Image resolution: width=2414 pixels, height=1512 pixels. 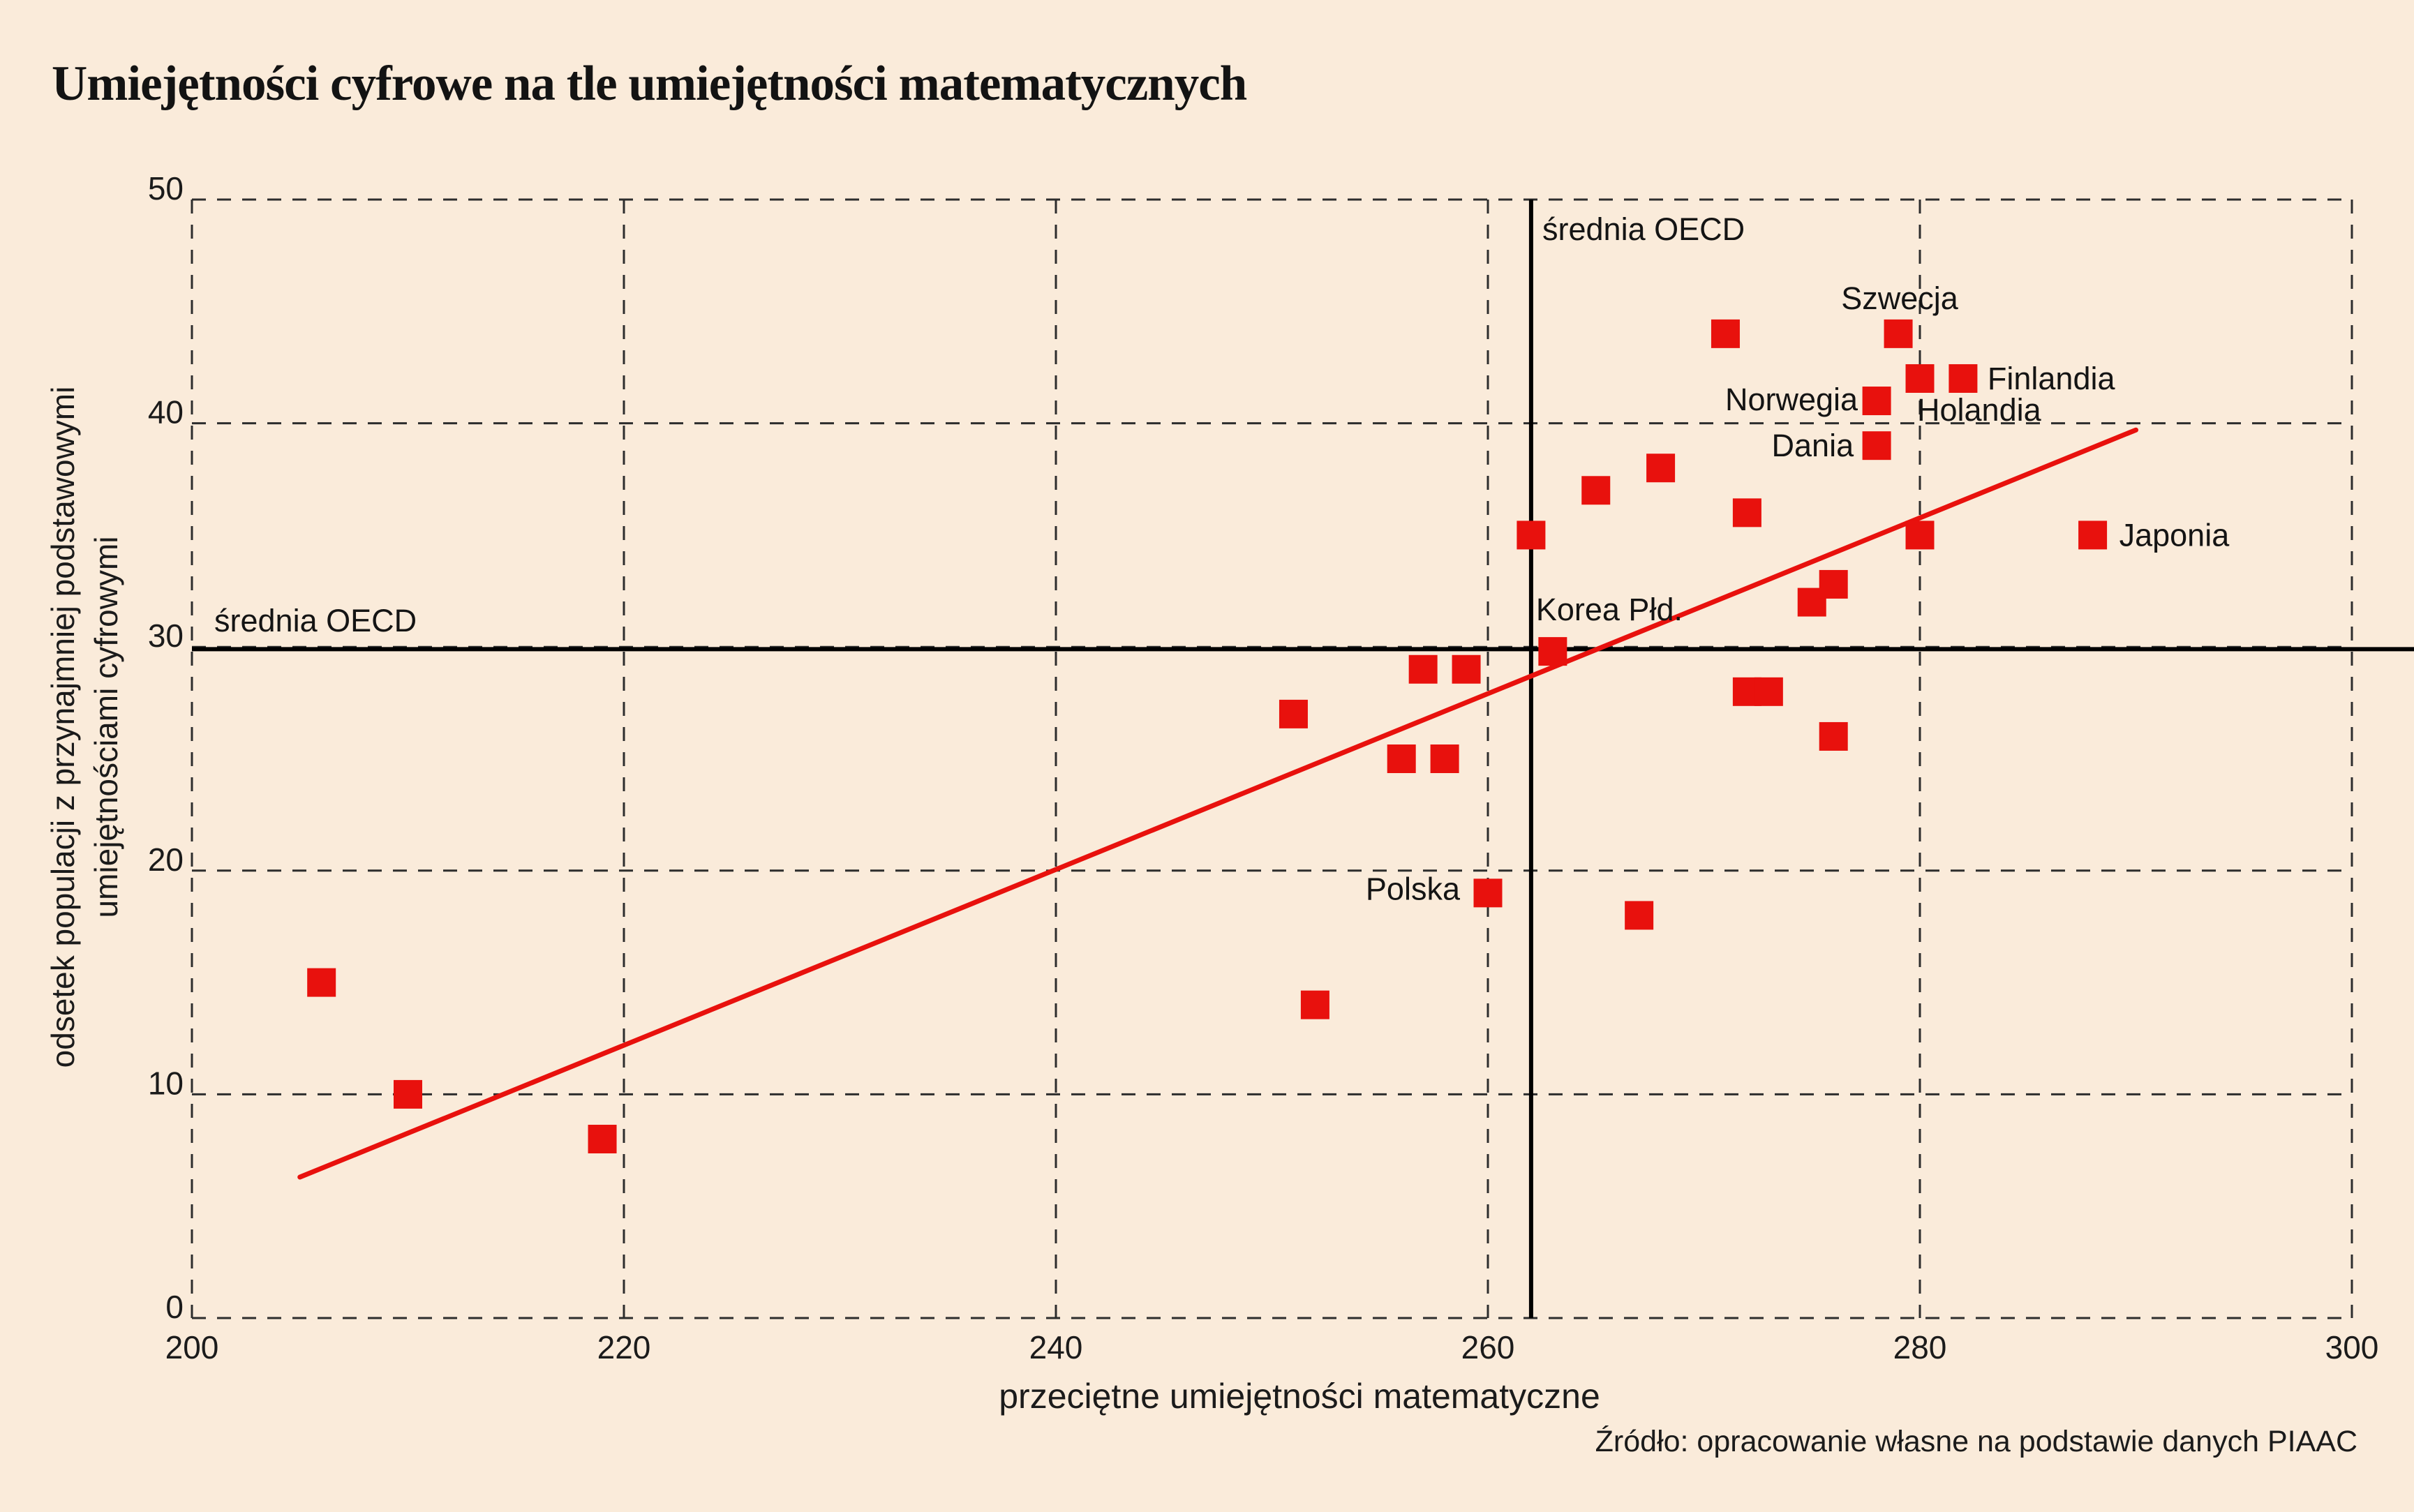 I want to click on y-tick-label: 0, so click(x=175, y=1307).